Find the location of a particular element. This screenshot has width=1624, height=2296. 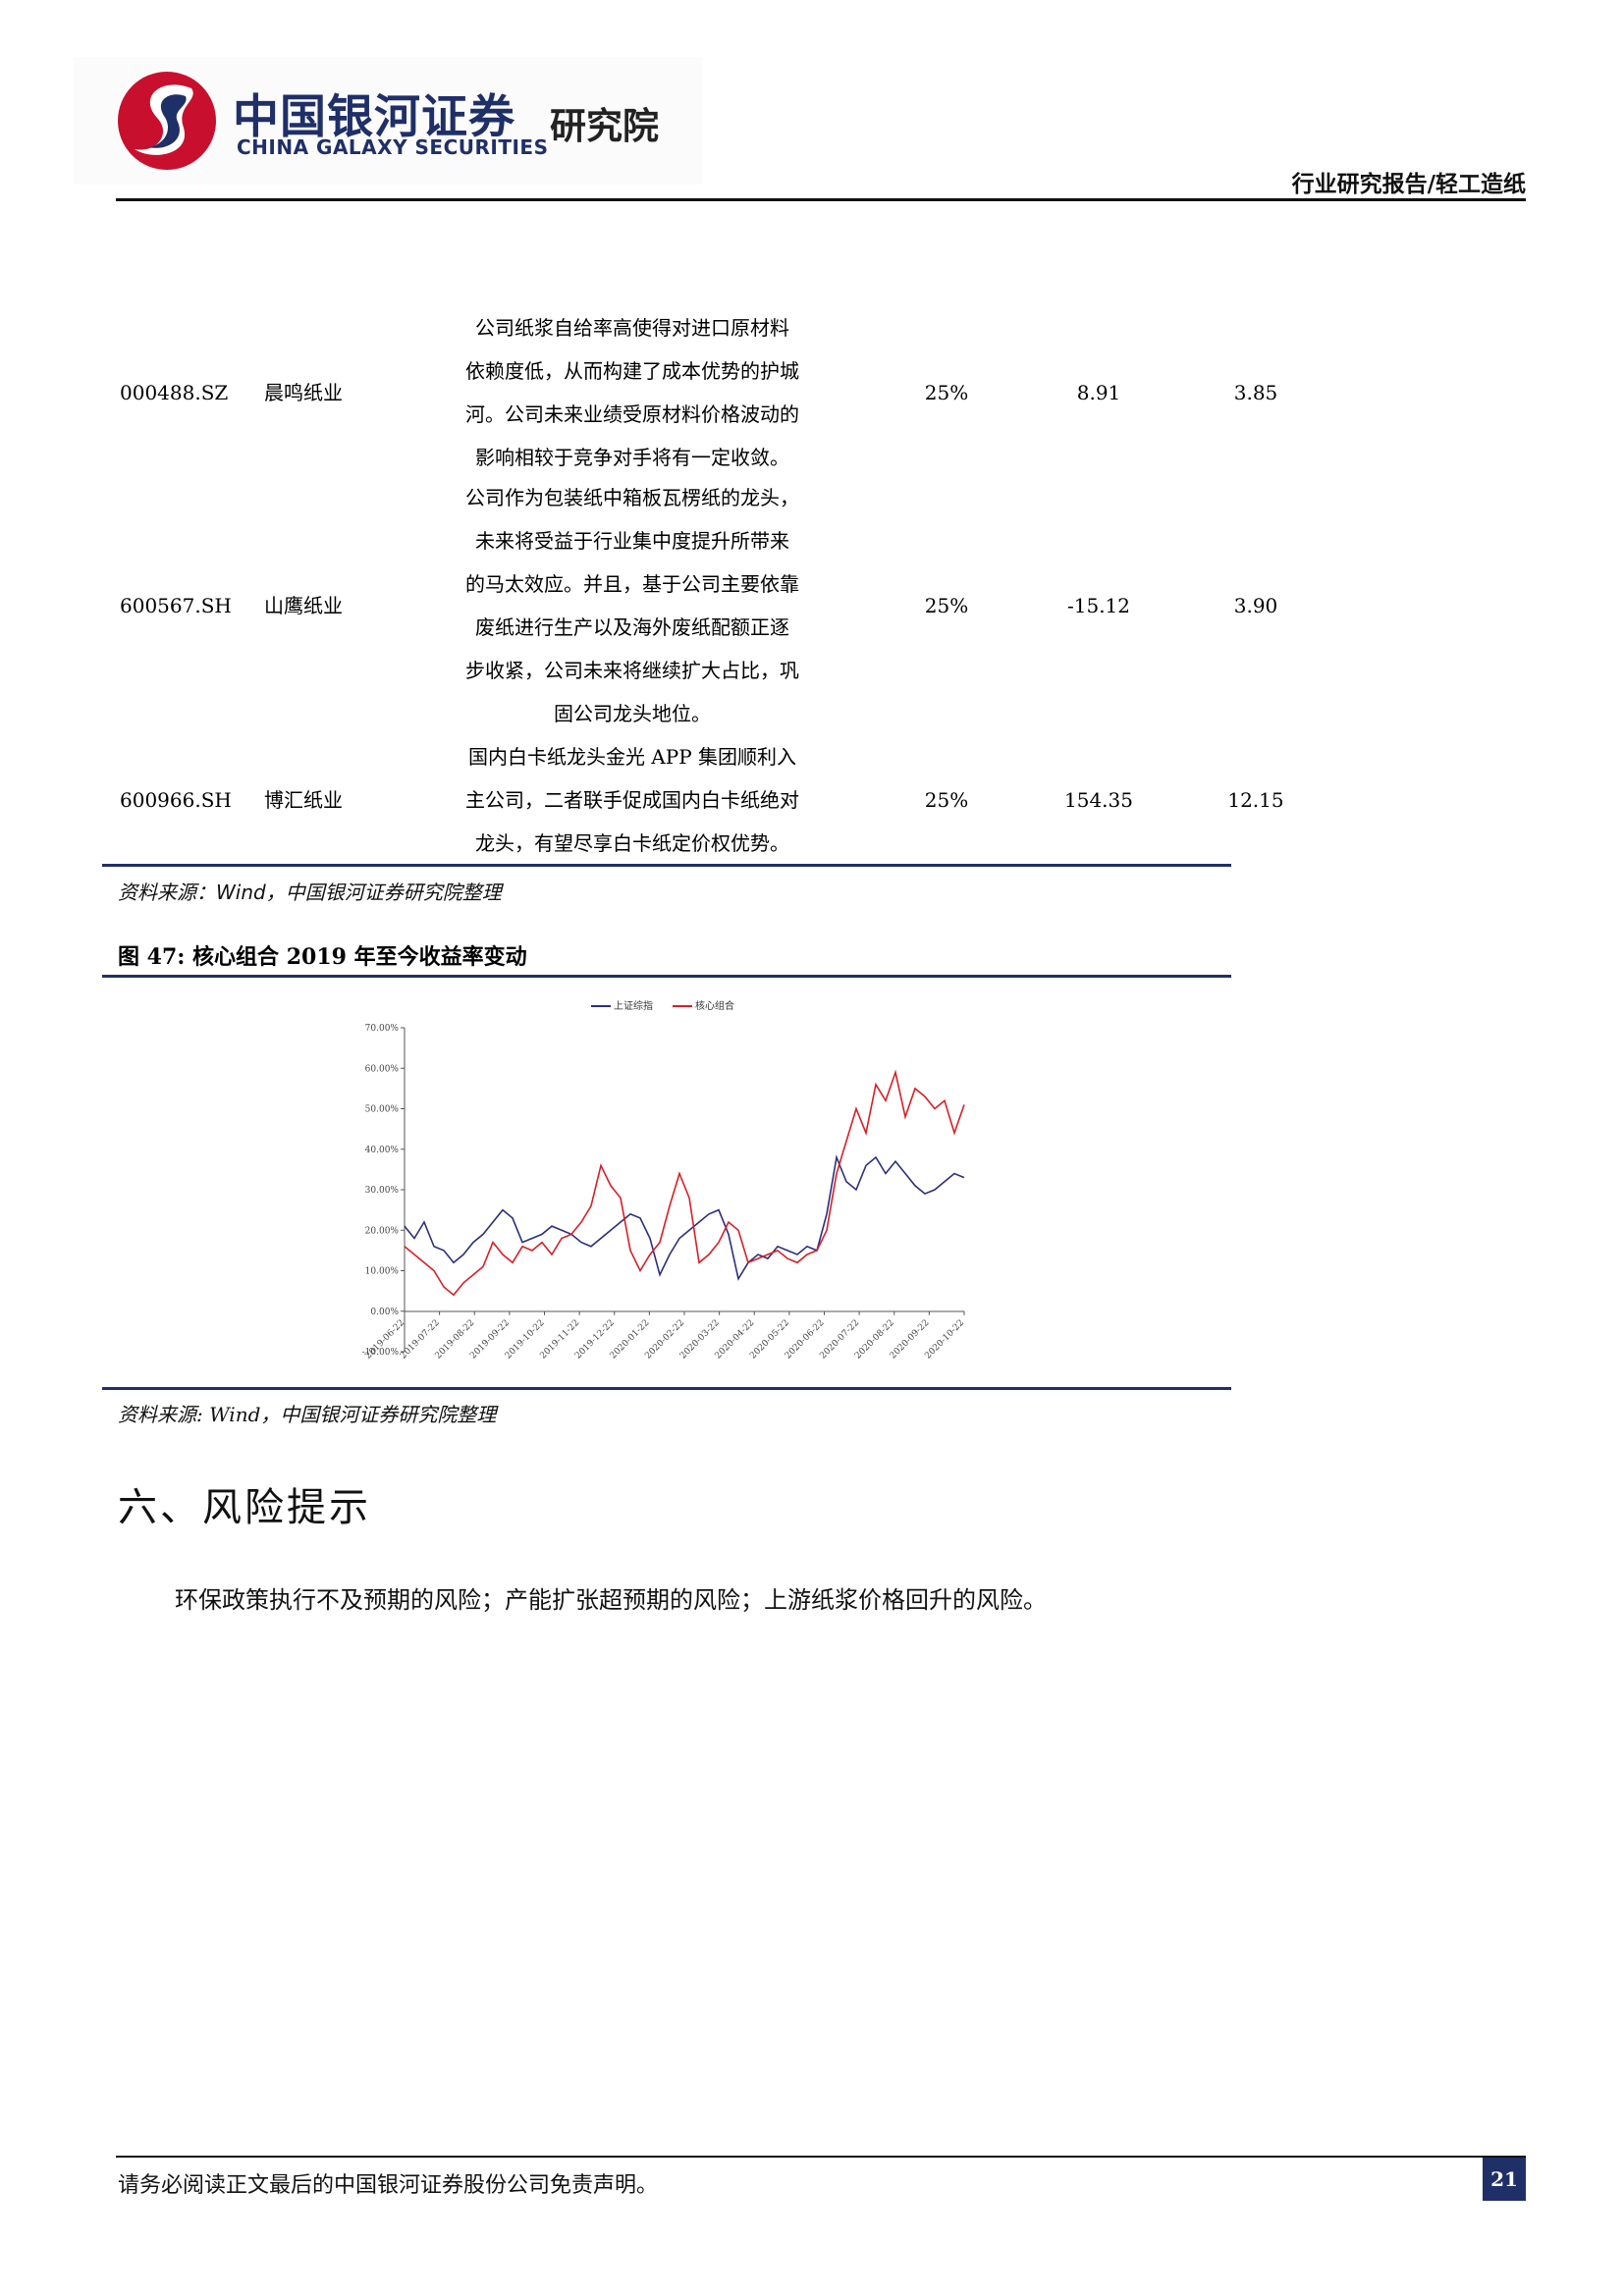

chart-legend: 上证综指 核心组合 is located at coordinates (662, 1005).